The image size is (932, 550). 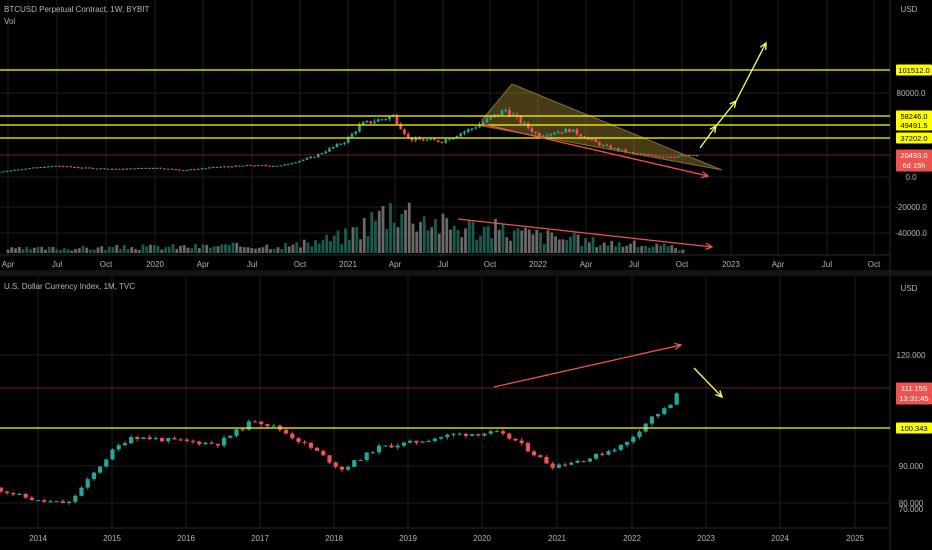 I want to click on btc-level-price-label: 101512.0, so click(x=913, y=70).